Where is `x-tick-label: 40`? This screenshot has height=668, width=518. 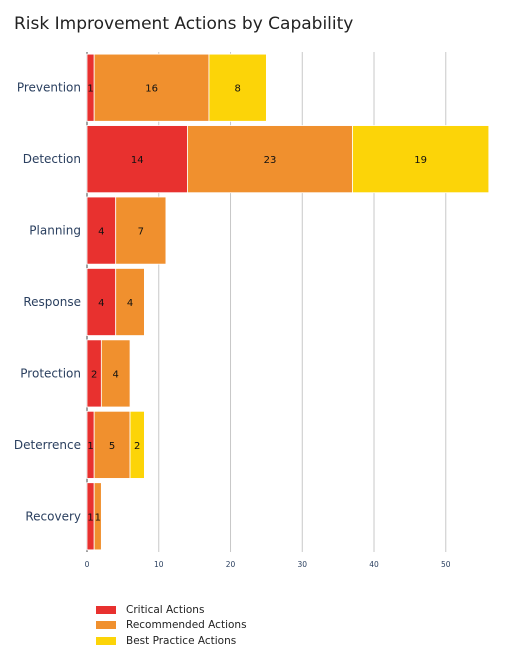 x-tick-label: 40 is located at coordinates (374, 564).